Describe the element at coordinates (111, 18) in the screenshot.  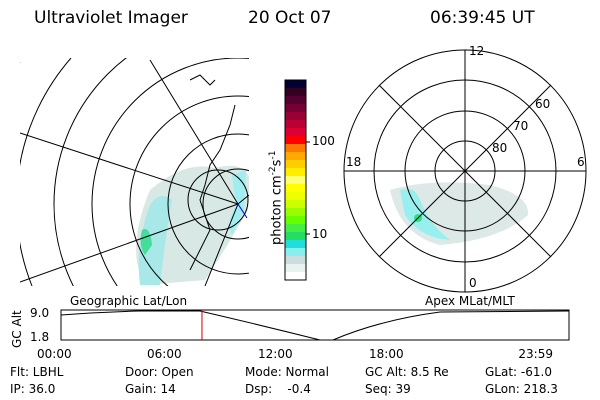
I see `instrument-title: Ultraviolet Imager` at that location.